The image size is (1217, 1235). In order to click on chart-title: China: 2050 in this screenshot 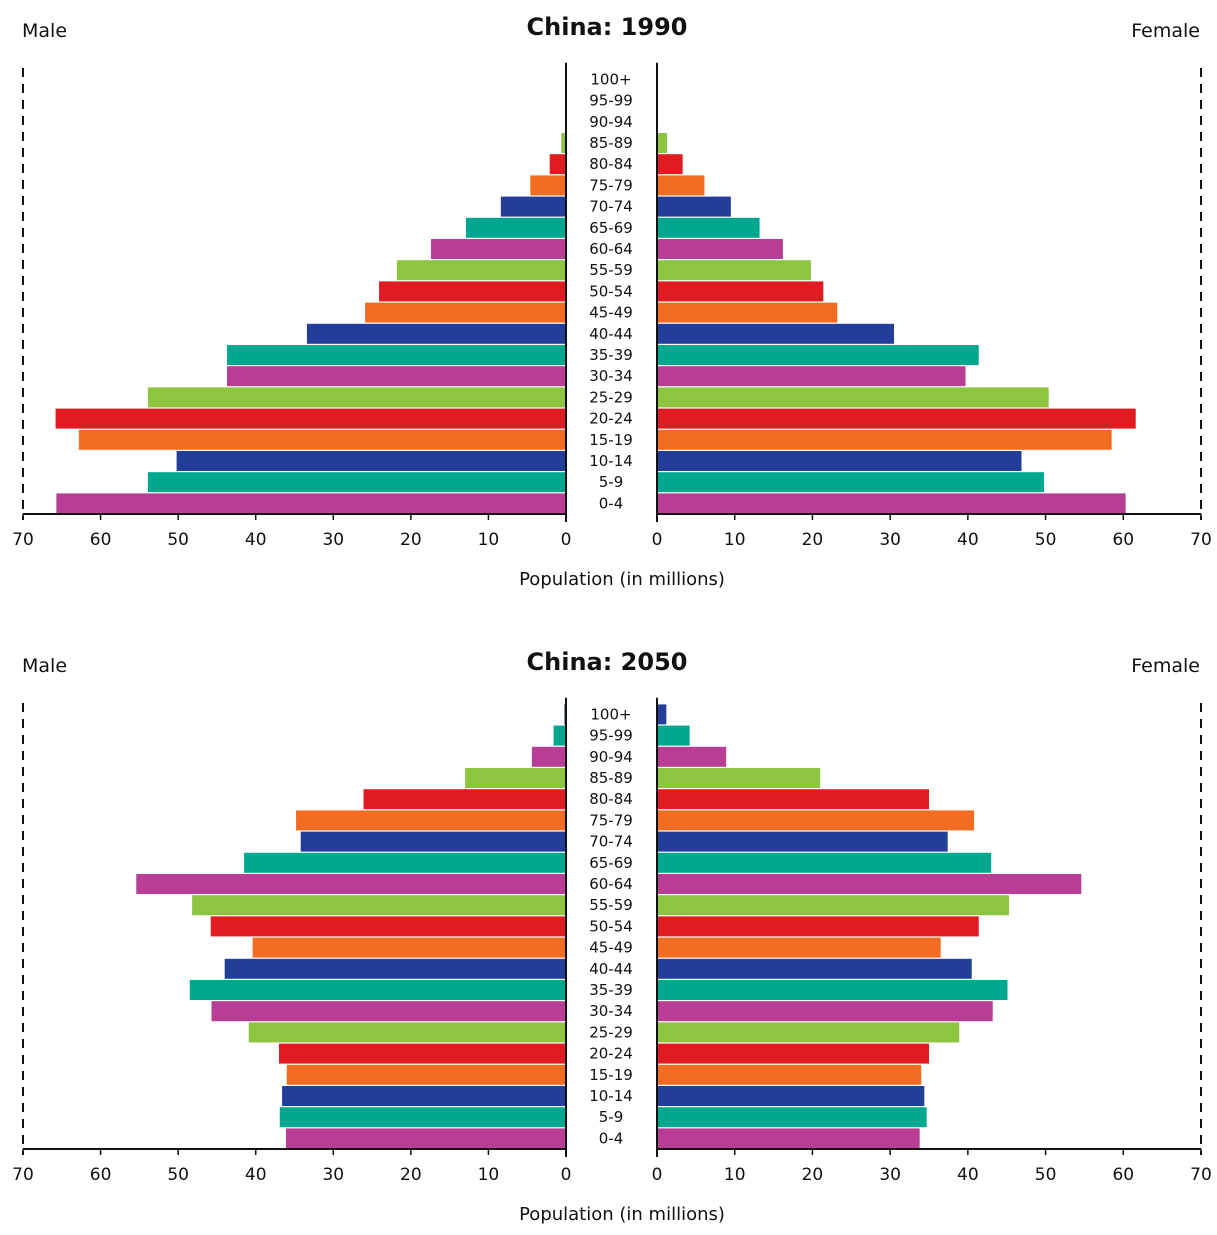, I will do `click(607, 662)`.